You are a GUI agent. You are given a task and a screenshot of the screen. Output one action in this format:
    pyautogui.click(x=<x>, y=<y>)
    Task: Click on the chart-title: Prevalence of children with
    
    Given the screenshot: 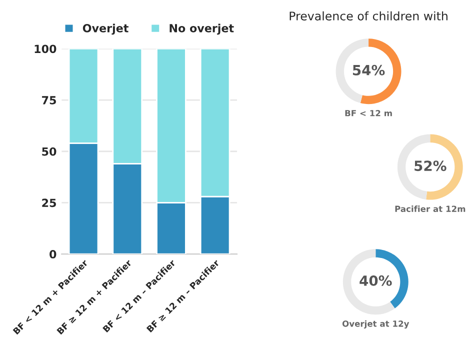 What is the action you would take?
    pyautogui.click(x=369, y=15)
    